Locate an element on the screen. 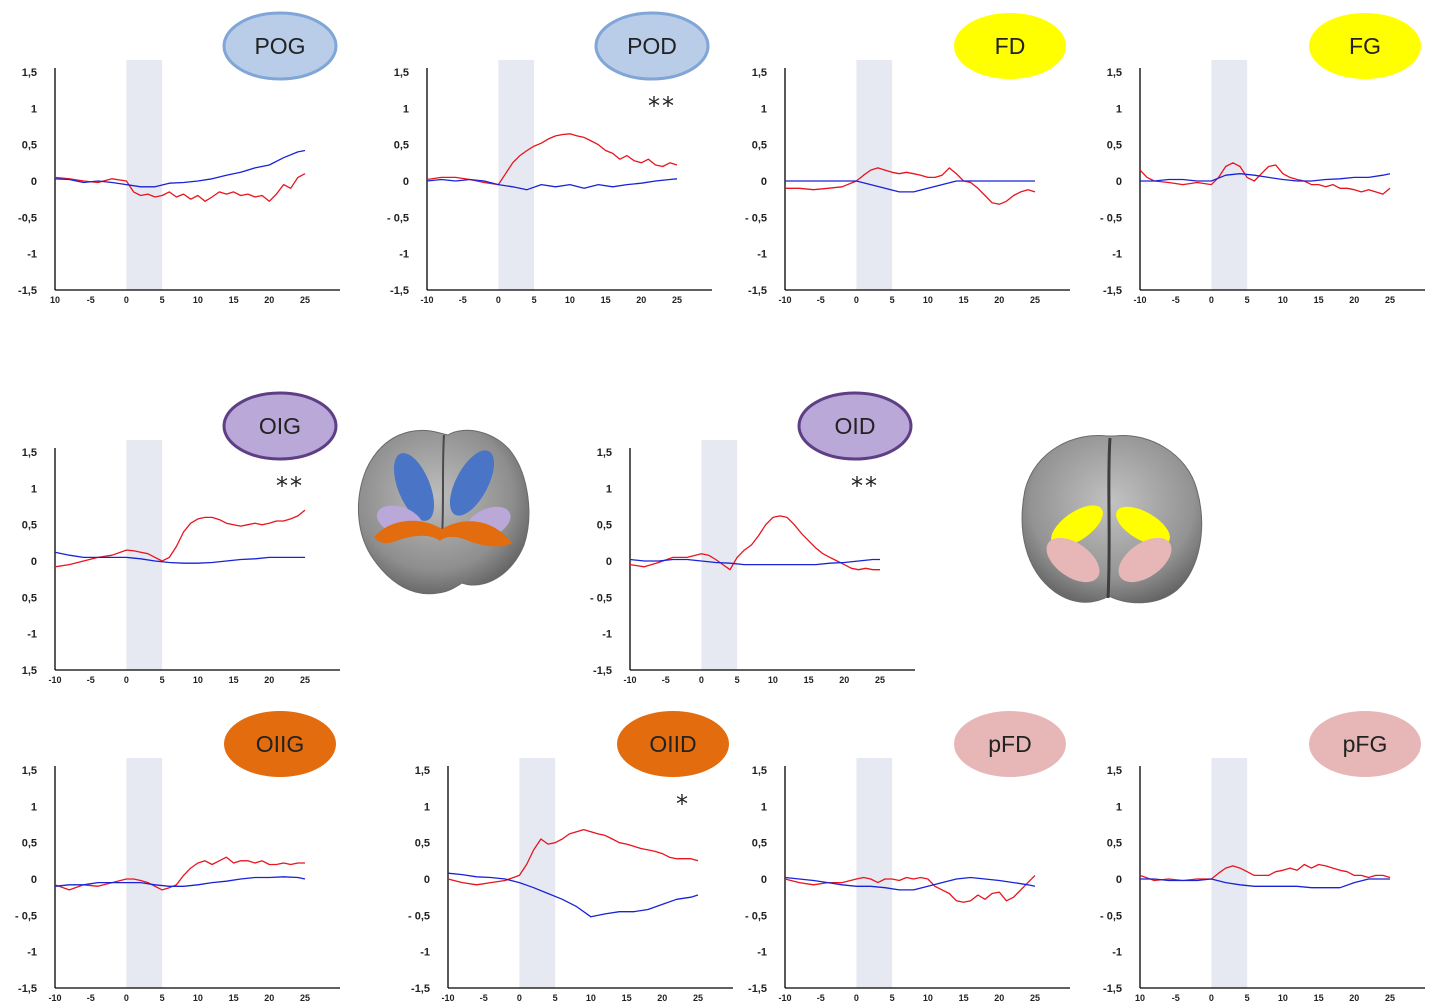  chart-svg: 1,5 1 0,5 0 - 0,5 -1 -1,5 -10 -5 0 5 10 15 20 25 OIIG is located at coordinates (177, 857).